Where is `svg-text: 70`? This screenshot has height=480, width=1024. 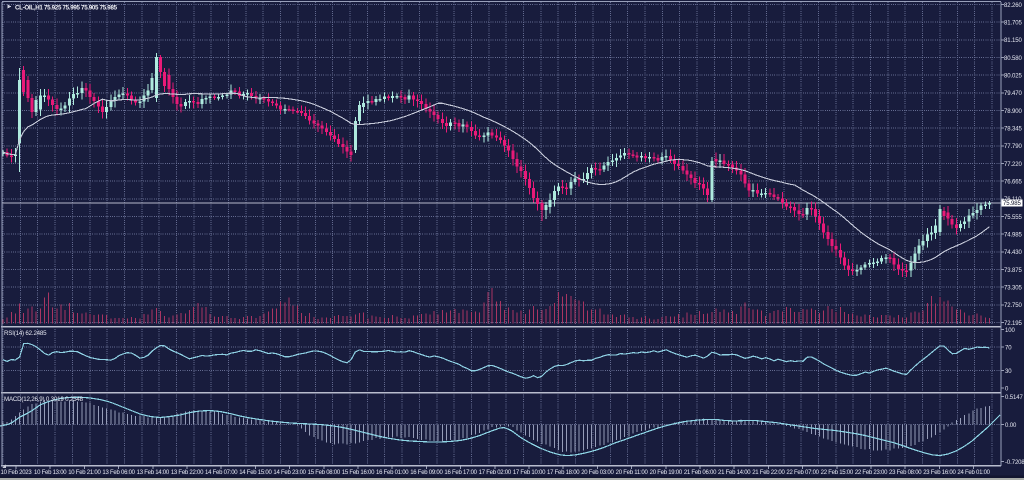 svg-text: 70 is located at coordinates (1008, 348).